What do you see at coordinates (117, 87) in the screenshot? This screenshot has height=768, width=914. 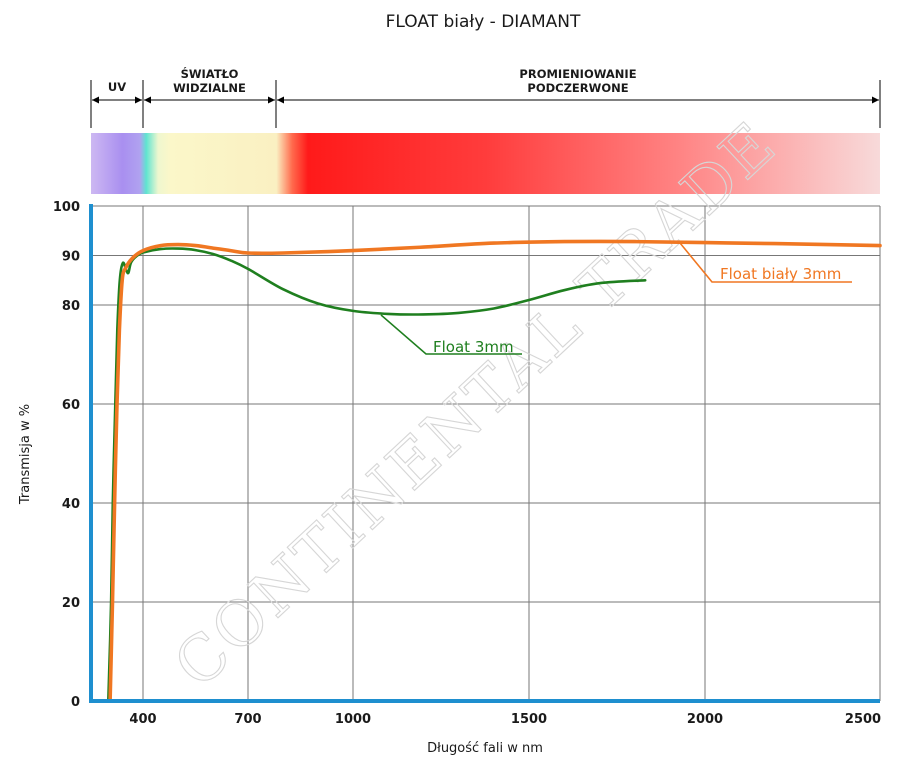 I see `band-label: UV` at bounding box center [117, 87].